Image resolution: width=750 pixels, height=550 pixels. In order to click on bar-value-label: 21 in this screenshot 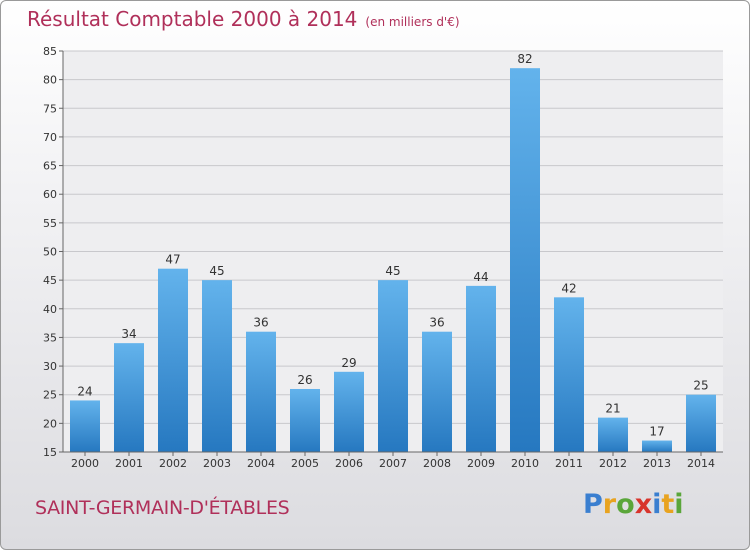, I will do `click(612, 409)`.